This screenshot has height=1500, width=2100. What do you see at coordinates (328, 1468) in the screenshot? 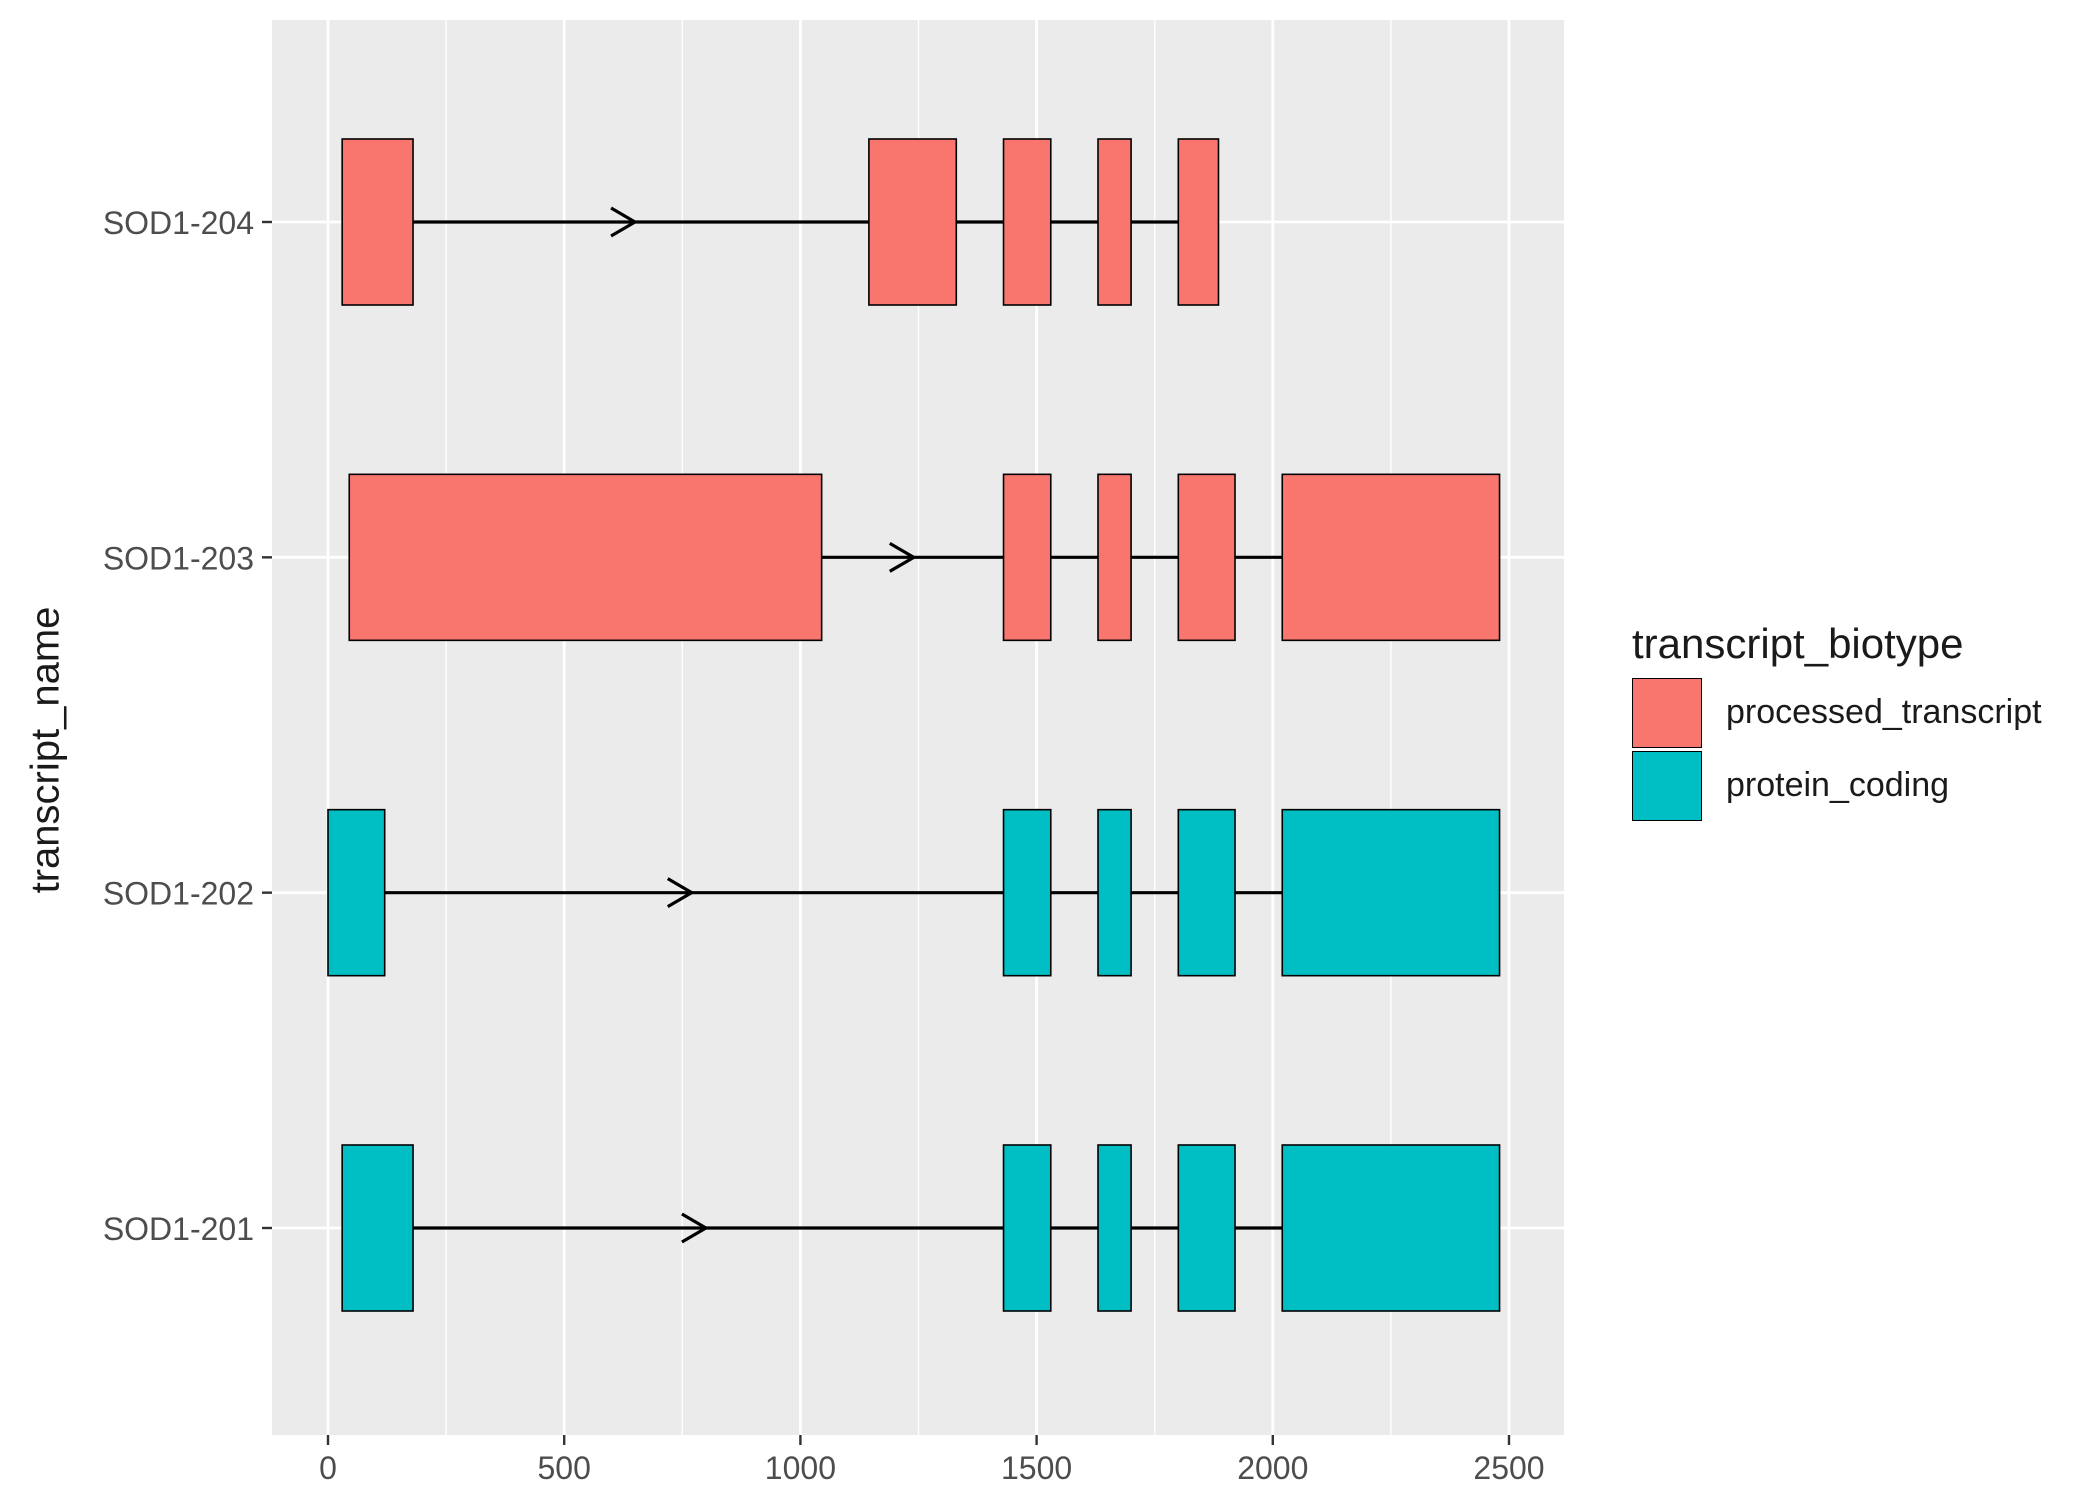
I see `x-tick-label: 0` at bounding box center [328, 1468].